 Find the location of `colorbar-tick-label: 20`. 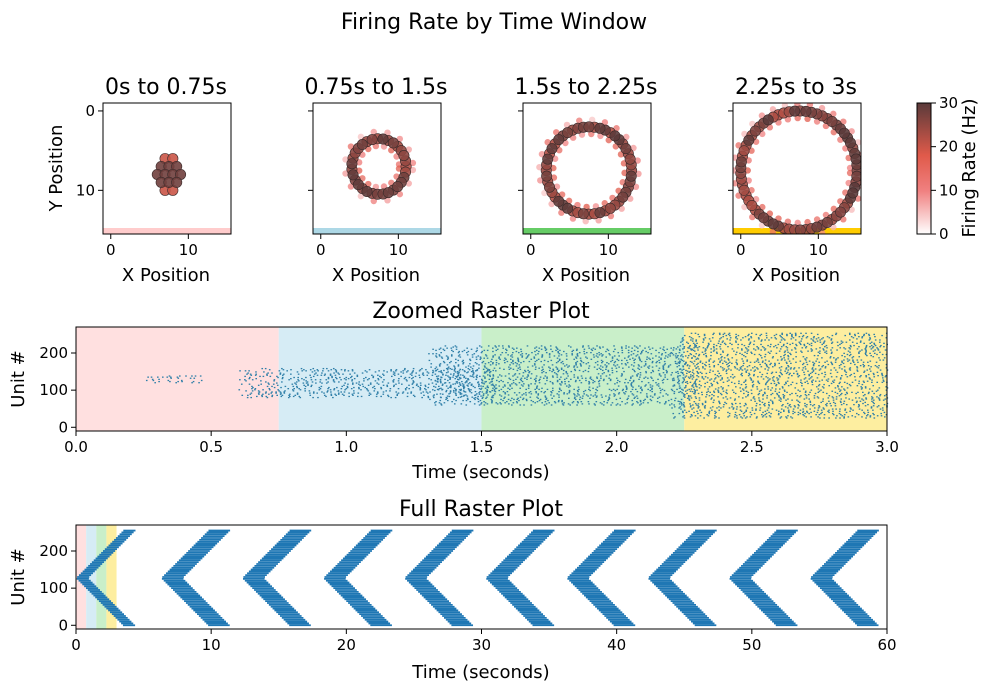

colorbar-tick-label: 20 is located at coordinates (948, 147).